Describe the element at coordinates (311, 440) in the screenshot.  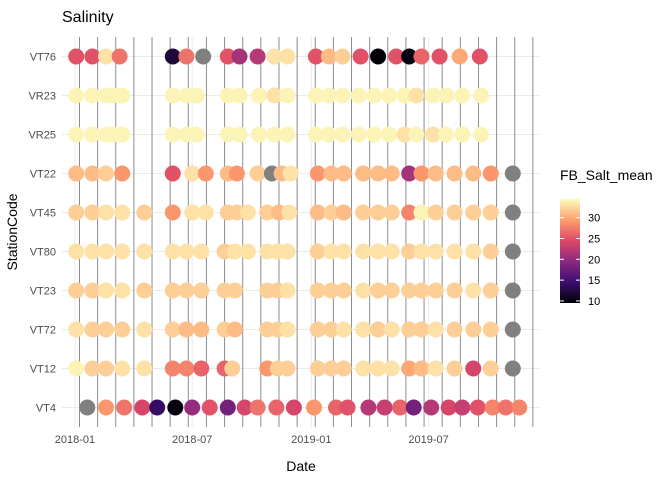
I see `x-tick-label: 2019-01` at that location.